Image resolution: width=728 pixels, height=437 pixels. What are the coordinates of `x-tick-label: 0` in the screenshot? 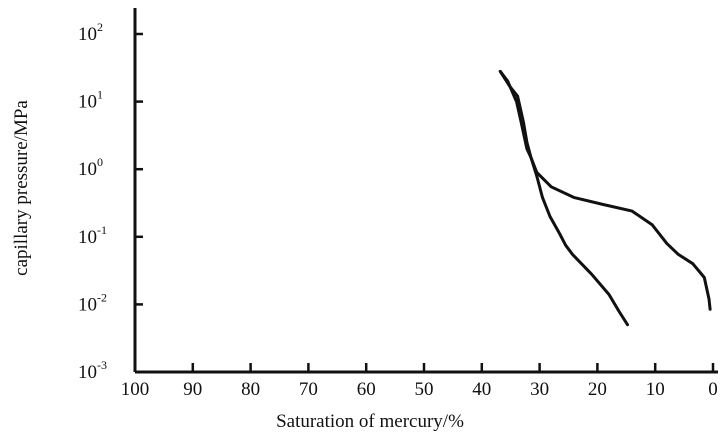 It's located at (713, 389).